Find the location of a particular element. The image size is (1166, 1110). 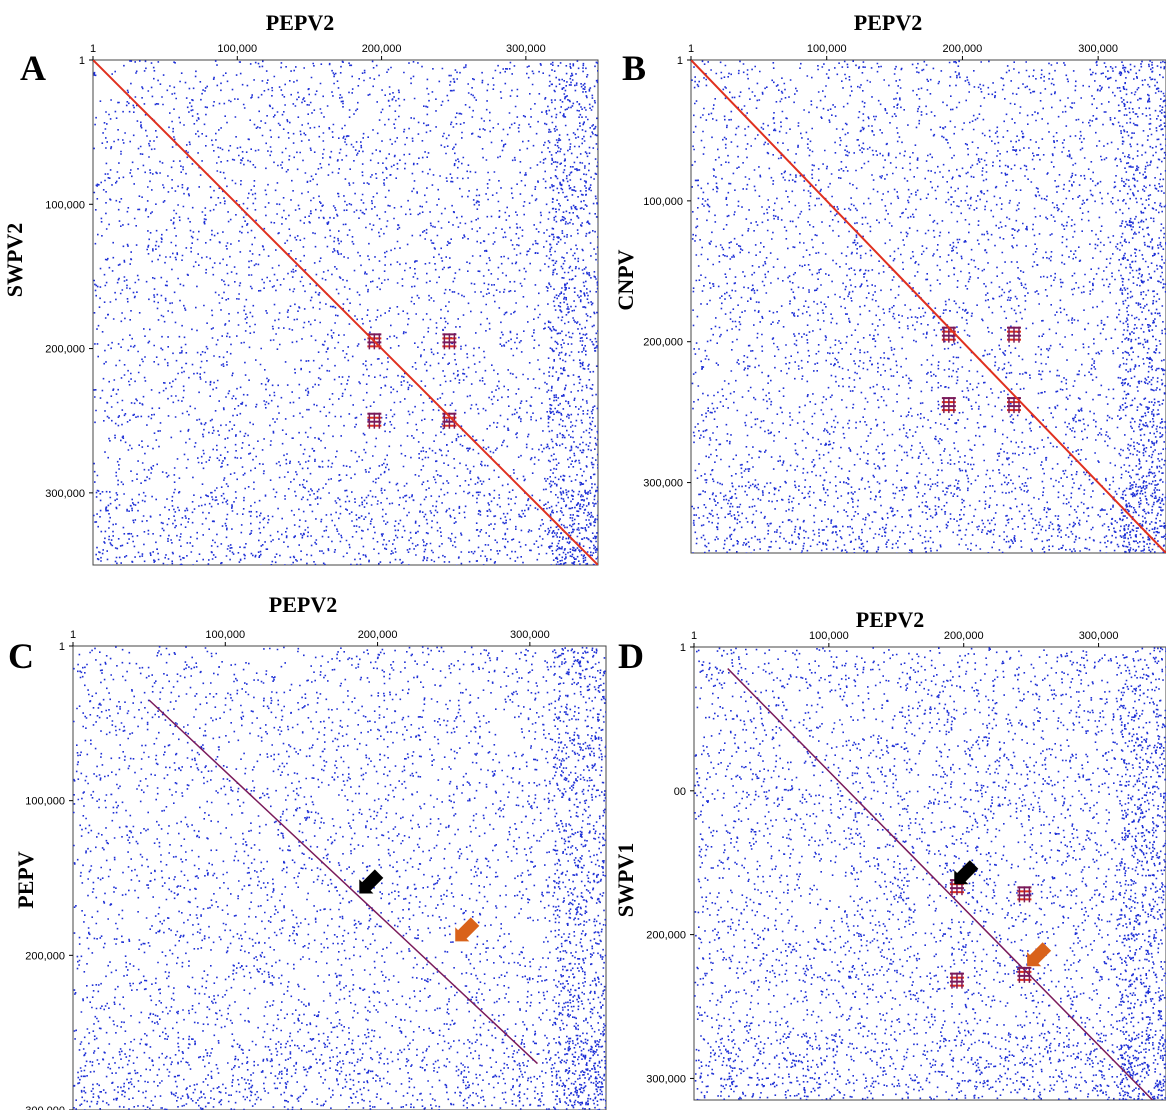

panel-letter: C is located at coordinates (21, 656).